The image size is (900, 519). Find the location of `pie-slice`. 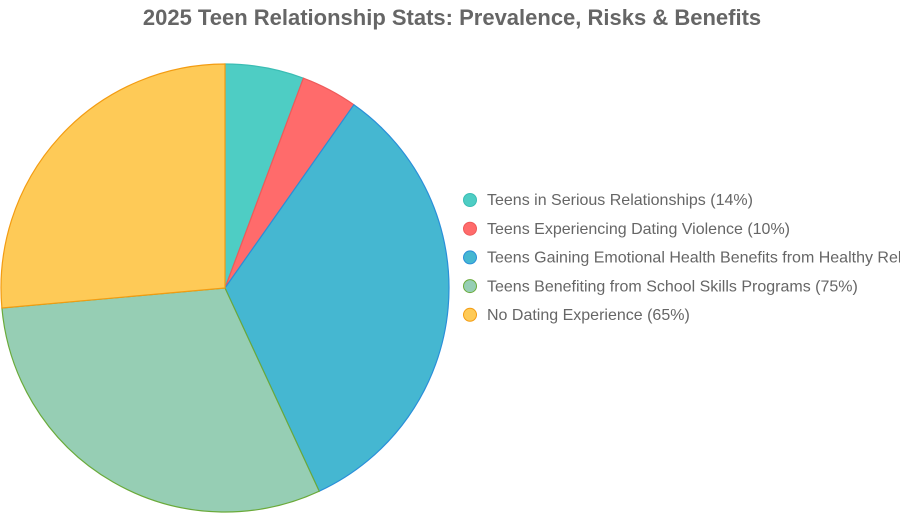

pie-slice is located at coordinates (113, 186).